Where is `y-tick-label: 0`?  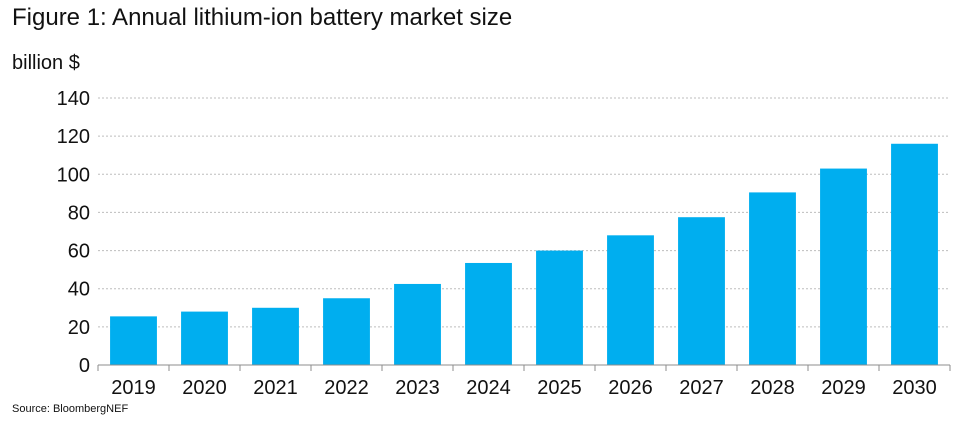
y-tick-label: 0 is located at coordinates (84, 366).